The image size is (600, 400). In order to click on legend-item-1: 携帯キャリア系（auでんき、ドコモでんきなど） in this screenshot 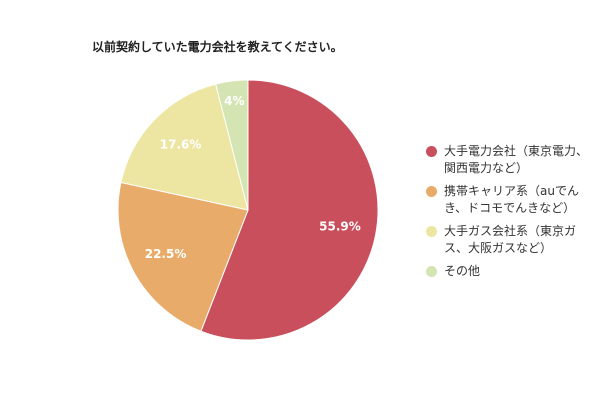, I will do `click(512, 200)`.